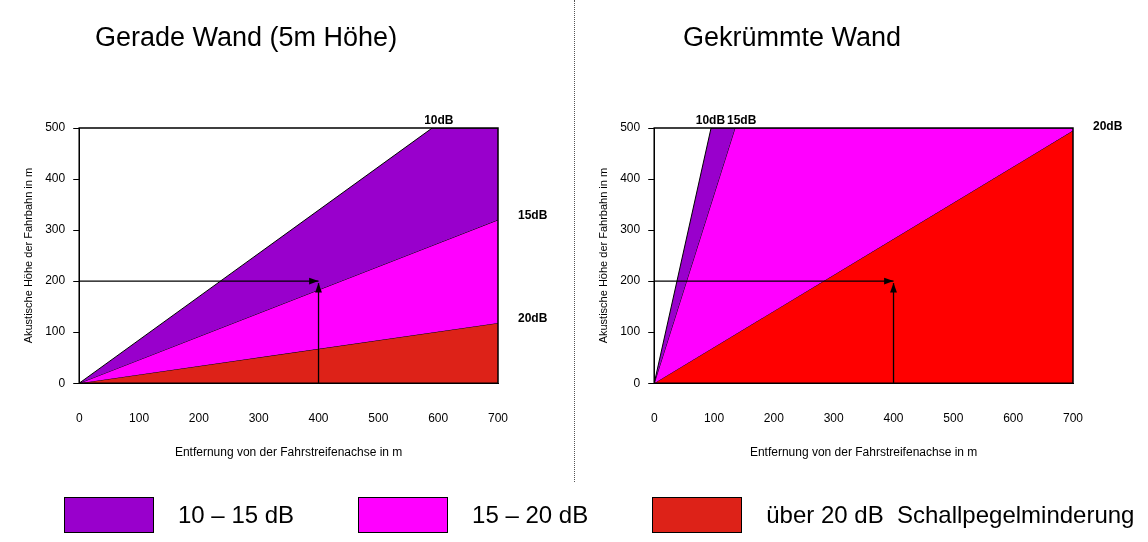 The image size is (1148, 542). What do you see at coordinates (792, 37) in the screenshot?
I see `chart-title: Gekrümmte Wand` at bounding box center [792, 37].